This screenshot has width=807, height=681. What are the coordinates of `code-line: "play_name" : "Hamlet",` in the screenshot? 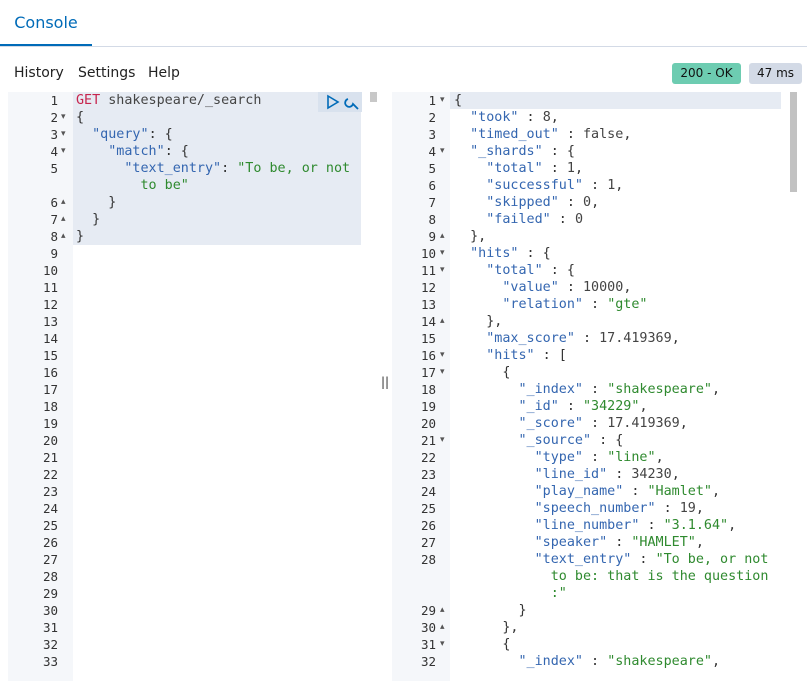 It's located at (587, 491).